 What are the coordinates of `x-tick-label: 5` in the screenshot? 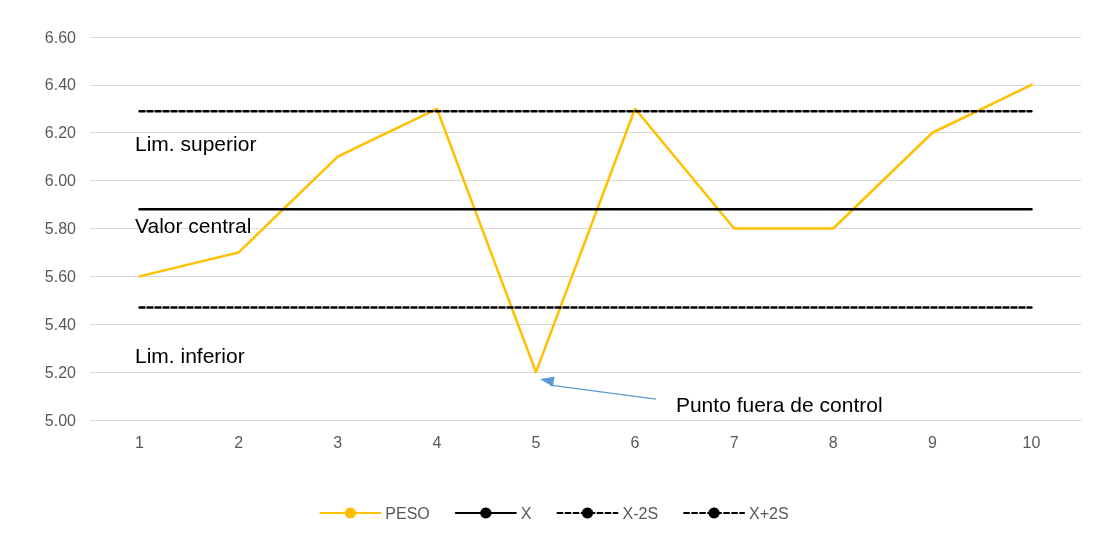 It's located at (536, 442).